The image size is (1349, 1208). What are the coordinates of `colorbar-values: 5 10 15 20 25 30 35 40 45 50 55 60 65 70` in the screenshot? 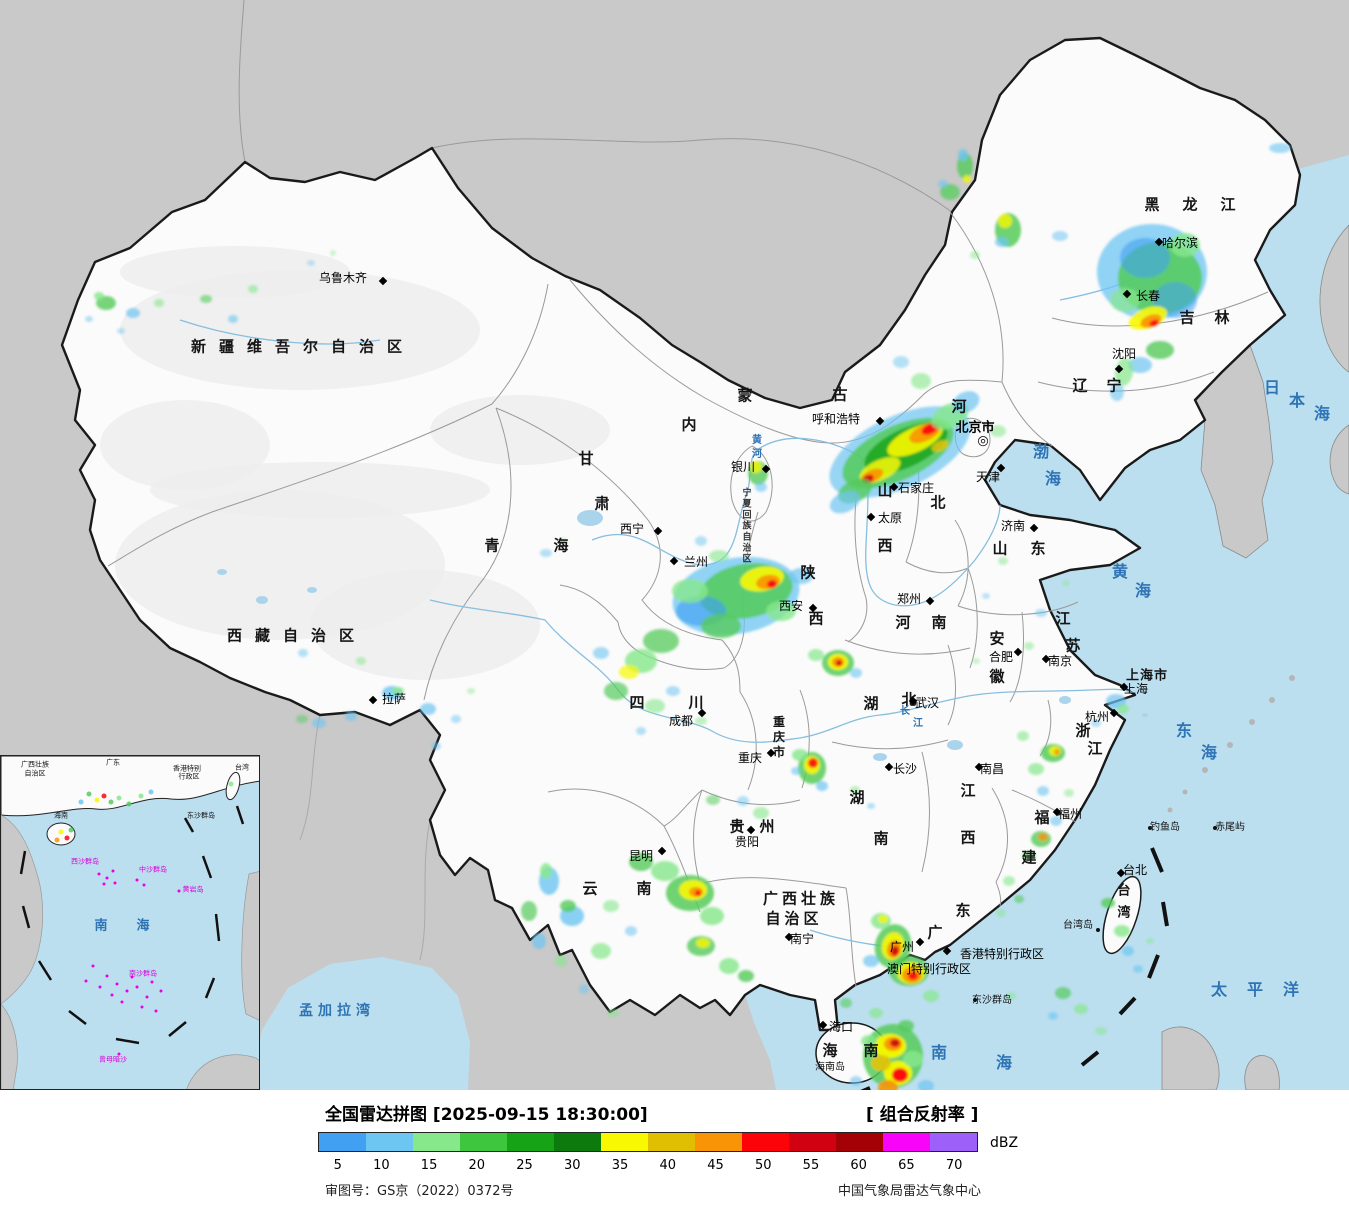 It's located at (648, 1165).